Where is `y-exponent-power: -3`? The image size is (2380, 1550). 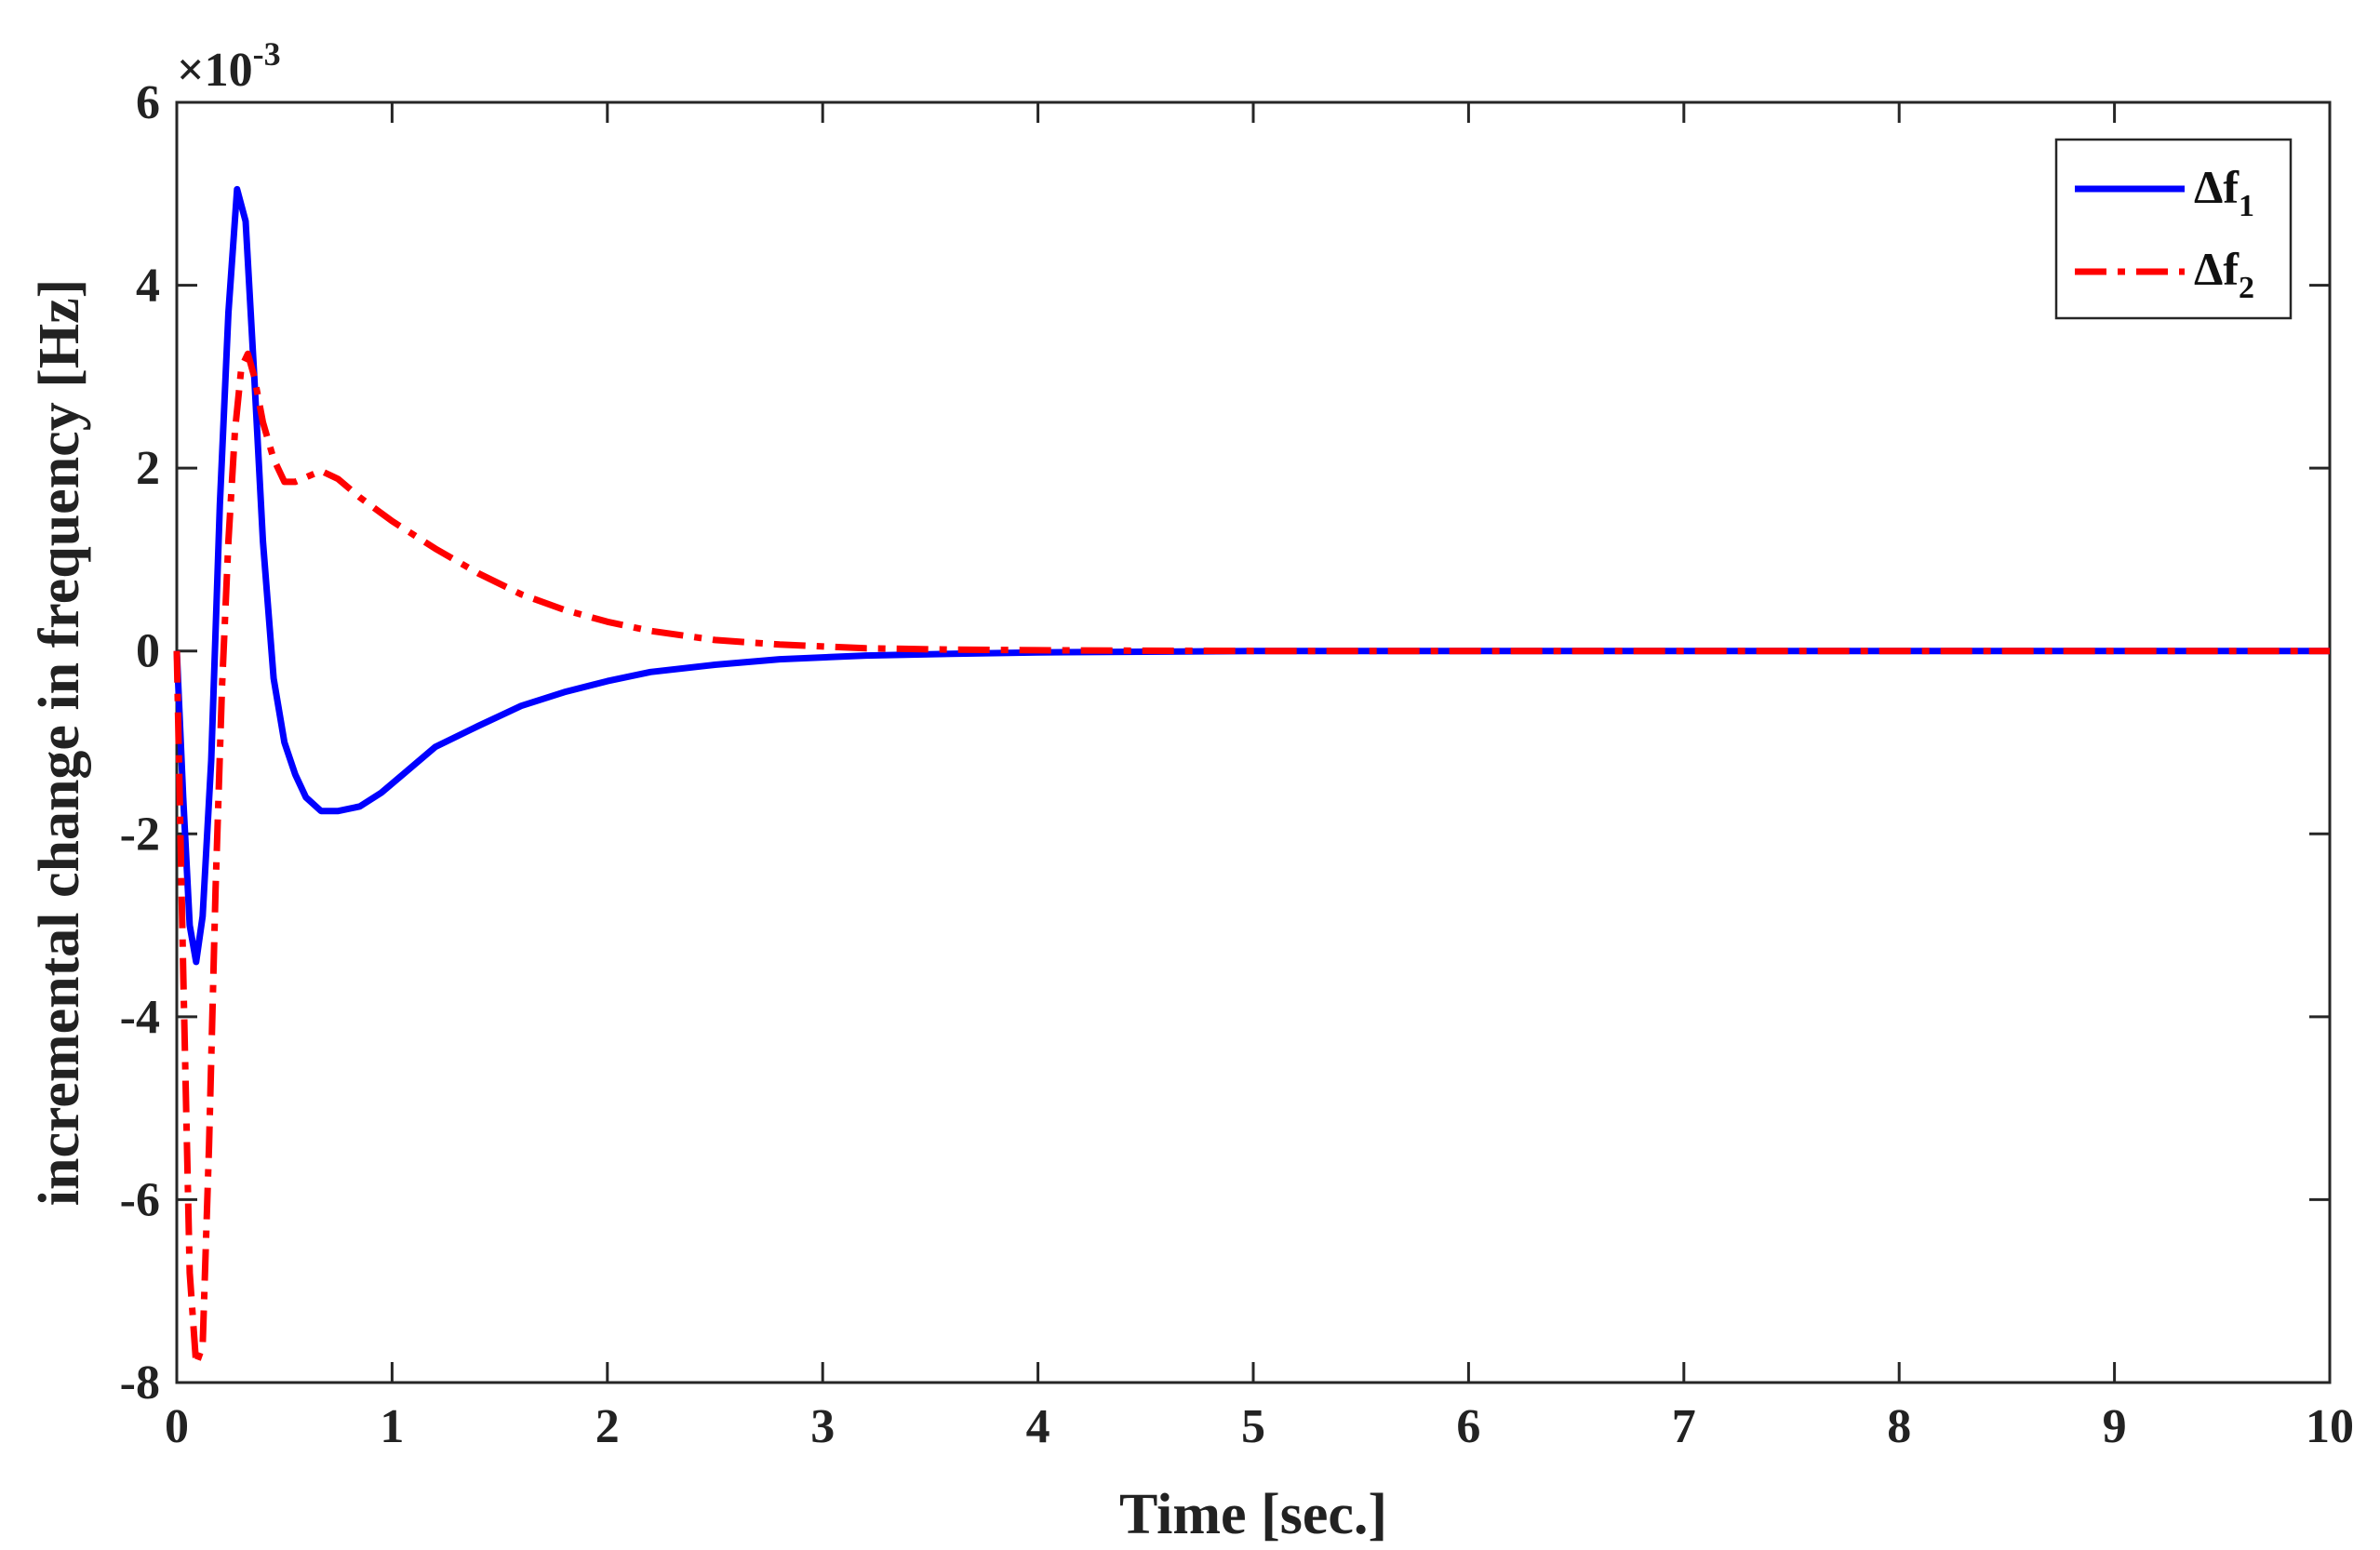 y-exponent-power: -3 is located at coordinates (267, 54).